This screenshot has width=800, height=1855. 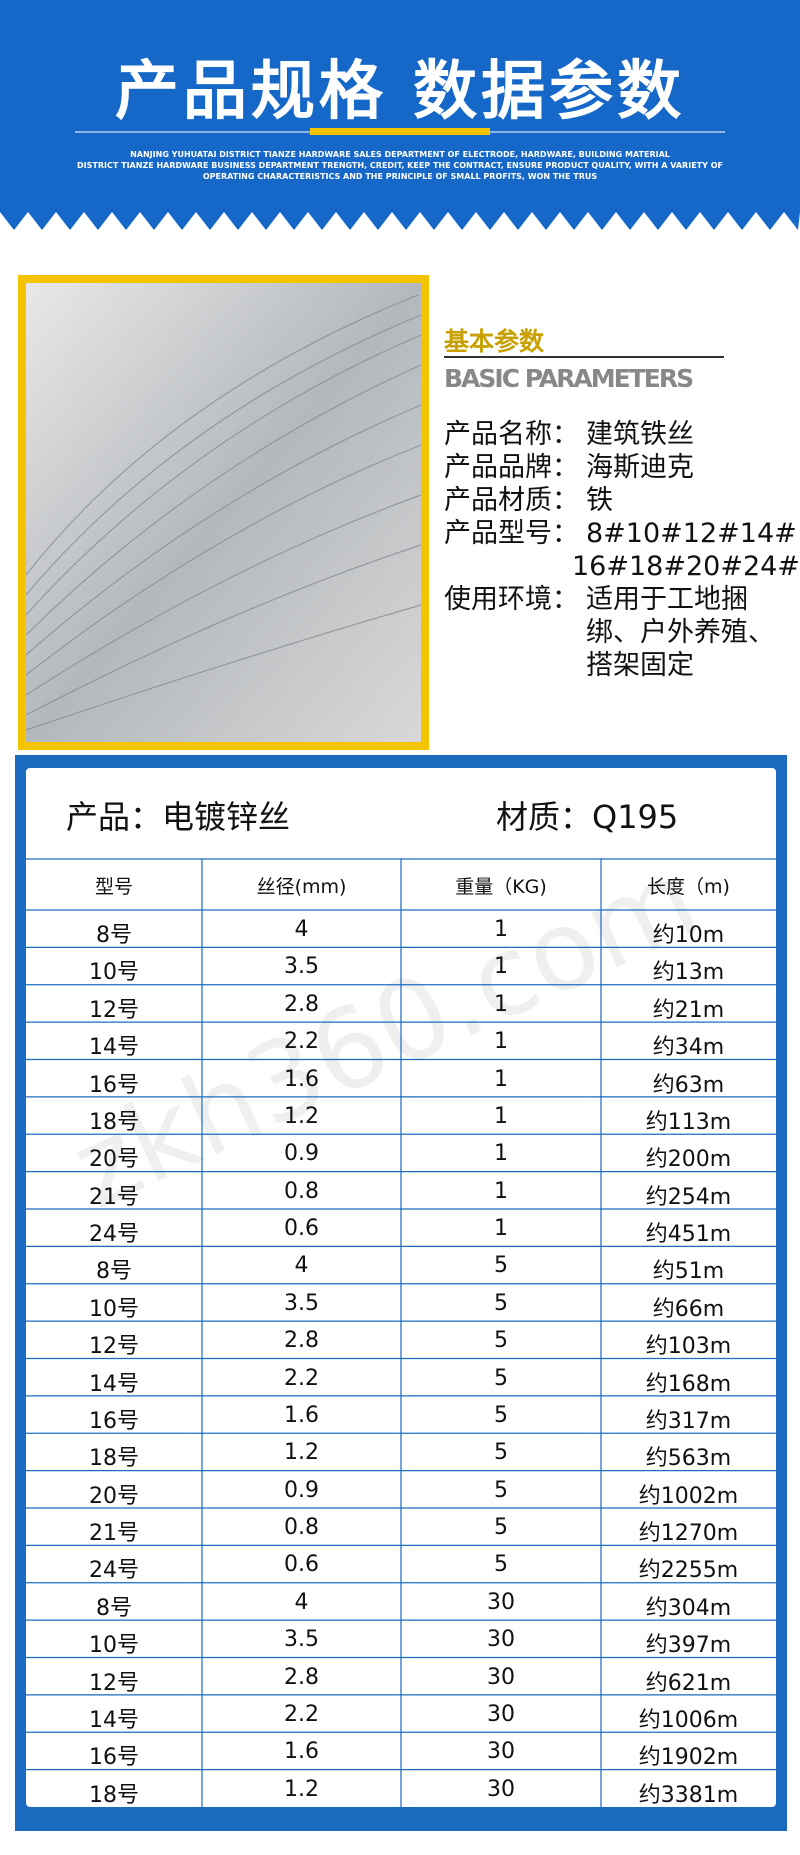 I want to click on params-heading-en: BASIC PARAMETERS, so click(x=569, y=378).